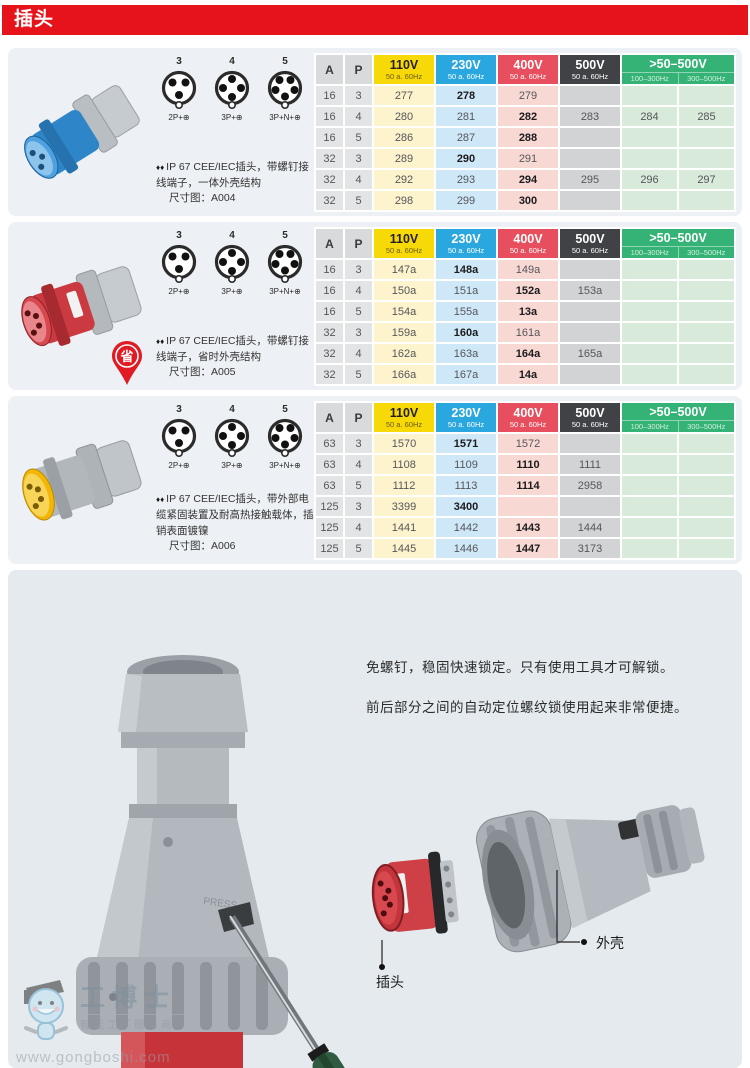  What do you see at coordinates (590, 485) in the screenshot?
I see `table-cell: 2958` at bounding box center [590, 485].